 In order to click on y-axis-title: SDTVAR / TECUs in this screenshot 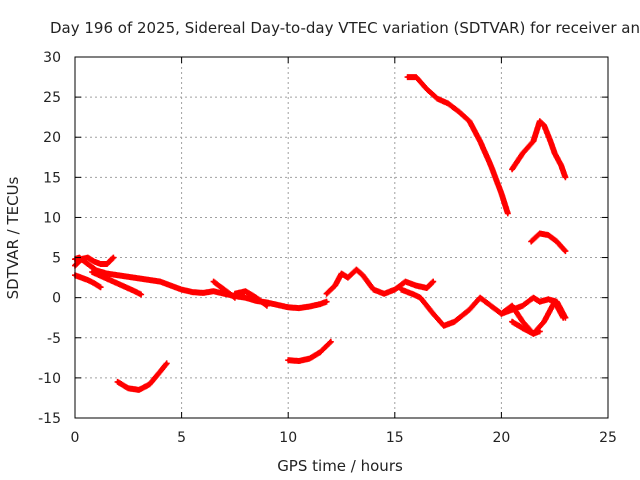, I will do `click(13, 237)`.